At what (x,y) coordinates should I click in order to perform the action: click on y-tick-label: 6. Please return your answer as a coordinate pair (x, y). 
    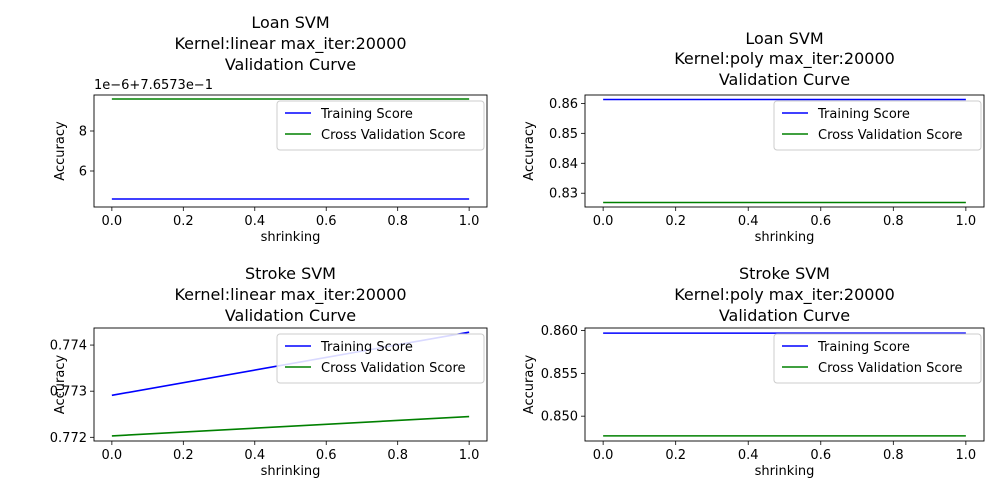
    Looking at the image, I should click on (83, 172).